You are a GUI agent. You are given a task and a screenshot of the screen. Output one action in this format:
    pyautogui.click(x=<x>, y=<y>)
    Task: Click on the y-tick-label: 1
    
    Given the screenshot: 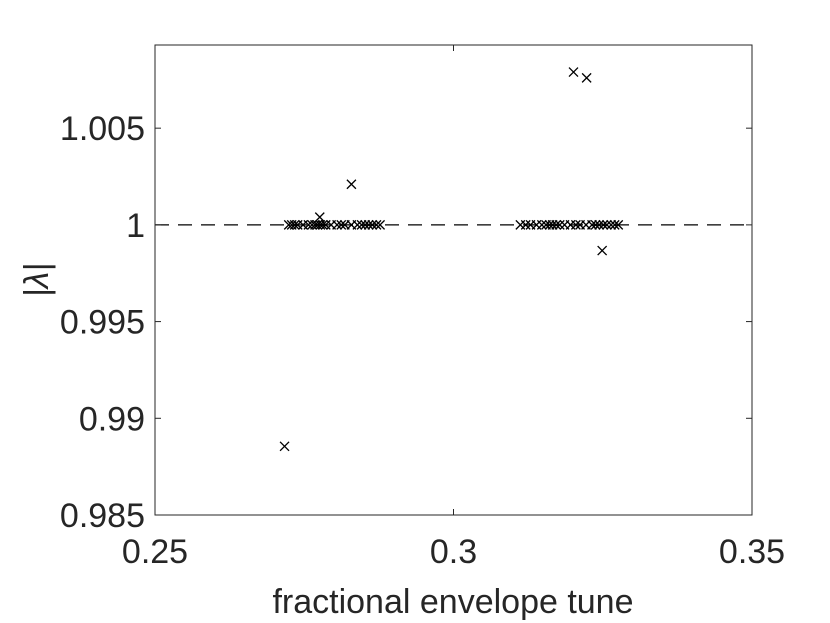 What is the action you would take?
    pyautogui.click(x=135, y=226)
    